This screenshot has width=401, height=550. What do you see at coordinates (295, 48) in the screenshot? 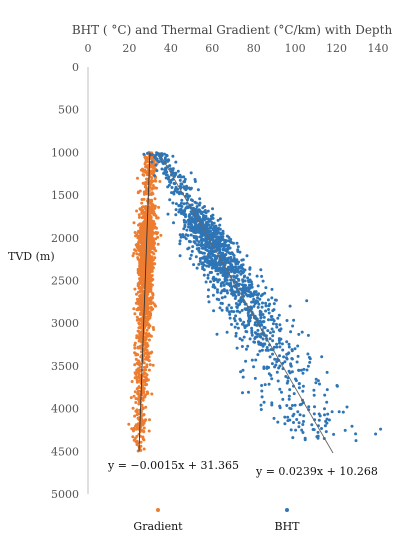
I see `x-tick-label: 100` at bounding box center [295, 48].